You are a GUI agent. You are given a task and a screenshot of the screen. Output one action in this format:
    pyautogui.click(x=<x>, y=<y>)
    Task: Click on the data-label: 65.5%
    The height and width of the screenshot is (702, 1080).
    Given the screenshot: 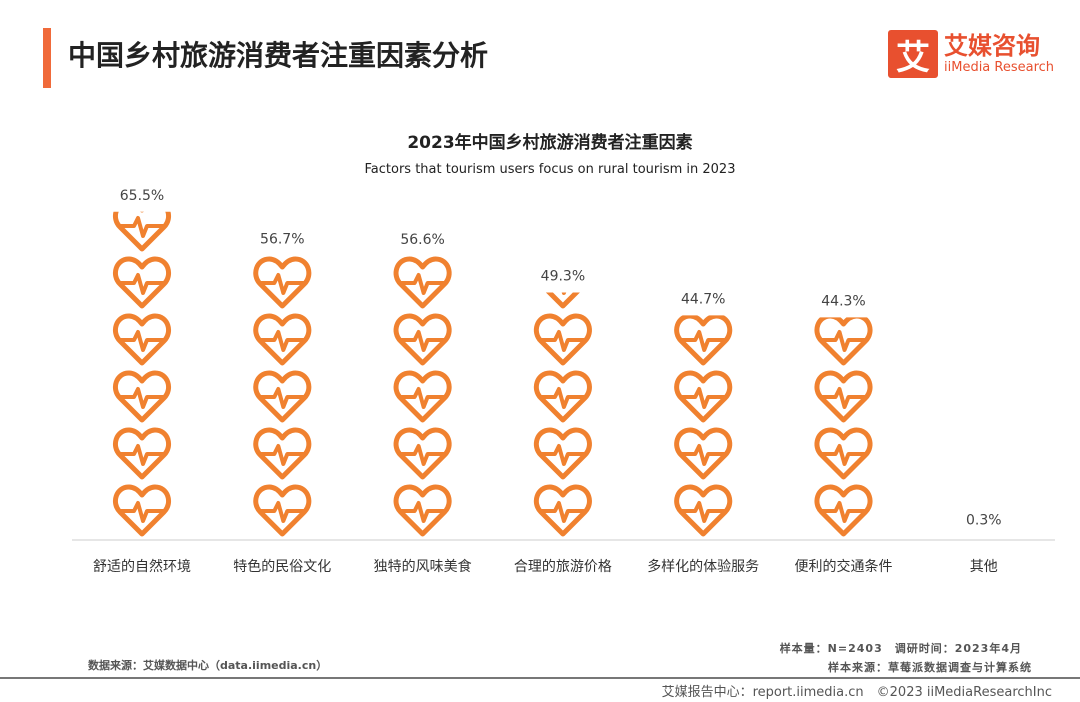 What is the action you would take?
    pyautogui.click(x=142, y=196)
    